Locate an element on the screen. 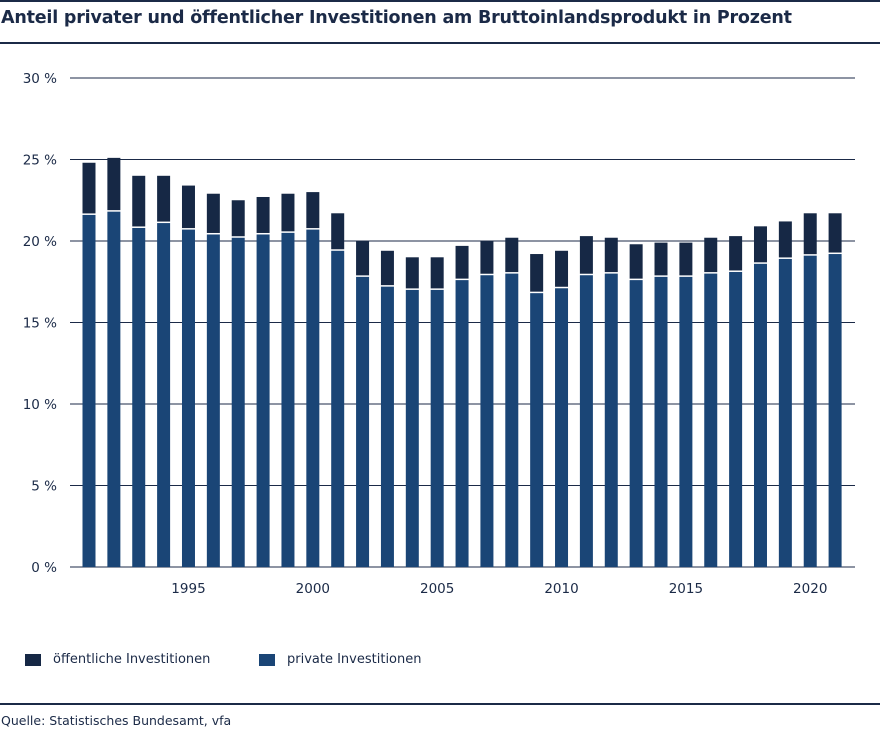  x-tick-label: 2015 is located at coordinates (686, 589).